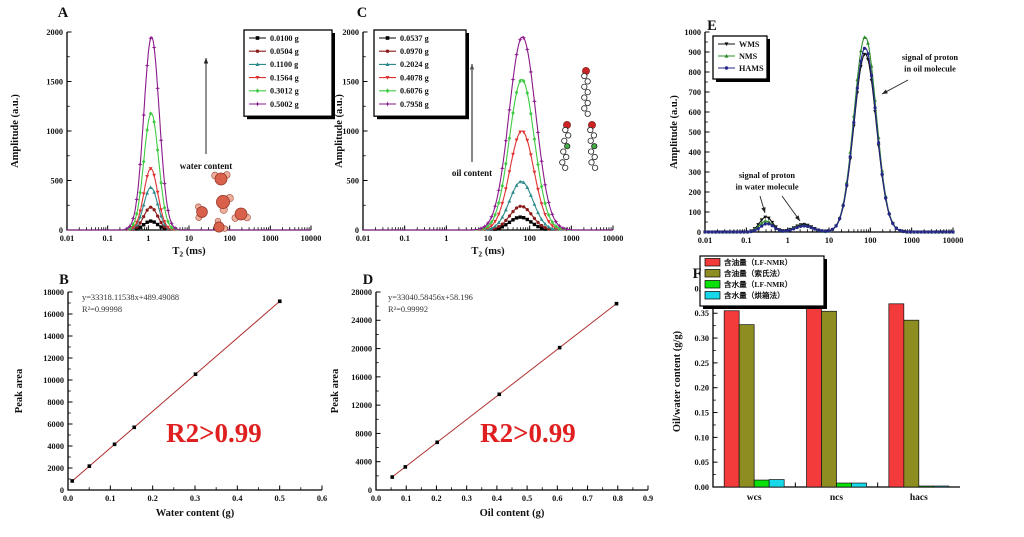 This screenshot has height=537, width=1024. I want to click on water-content-annotation: water content, so click(206, 166).